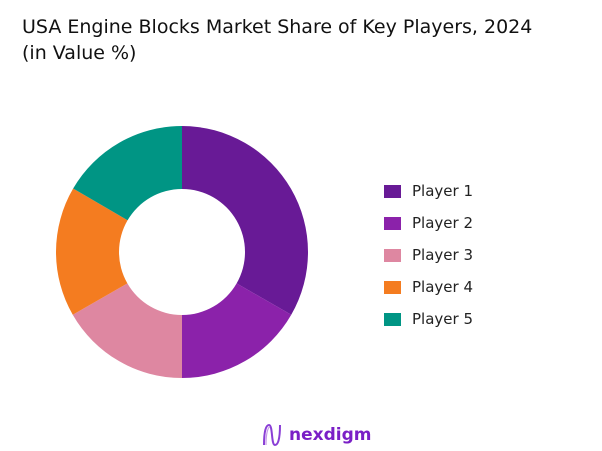  I want to click on legend-item: Player 5, so click(428, 319).